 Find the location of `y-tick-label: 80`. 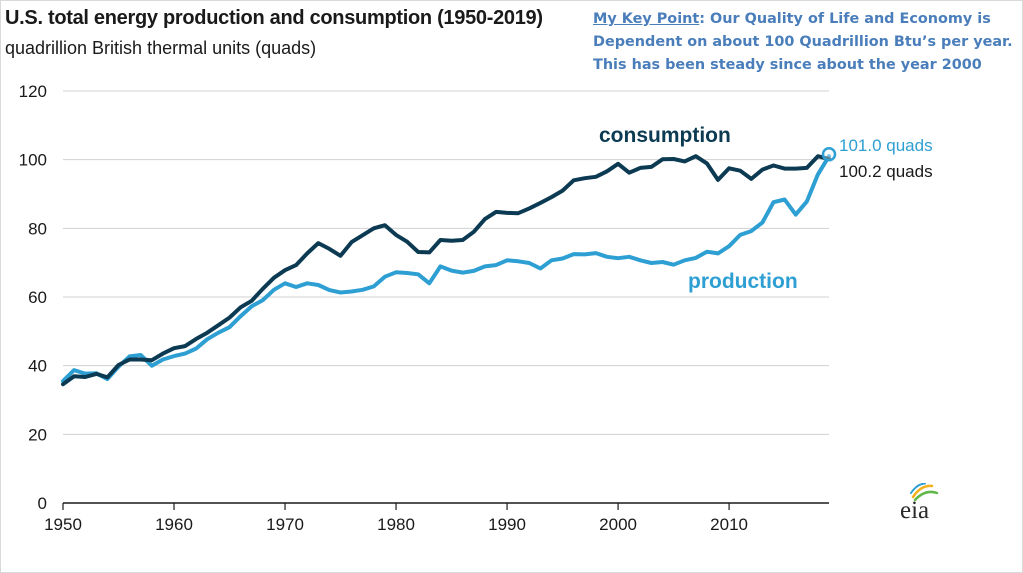

y-tick-label: 80 is located at coordinates (37, 228).